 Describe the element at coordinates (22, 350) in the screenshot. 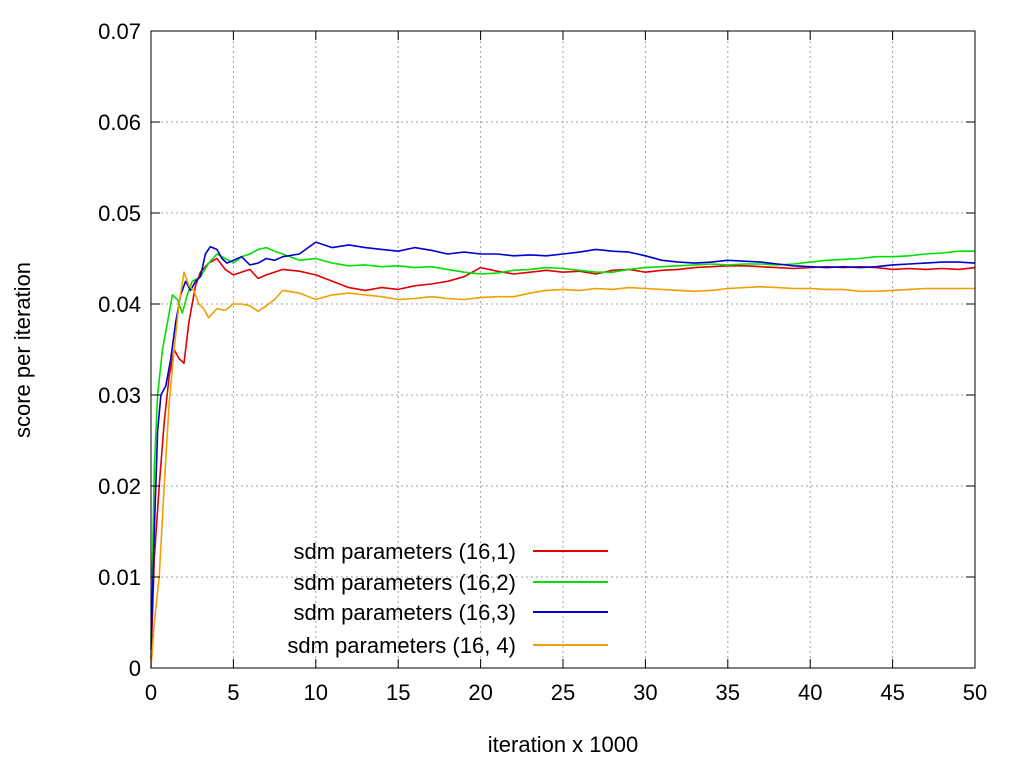

I see `y-axis-title: score per iteration` at that location.